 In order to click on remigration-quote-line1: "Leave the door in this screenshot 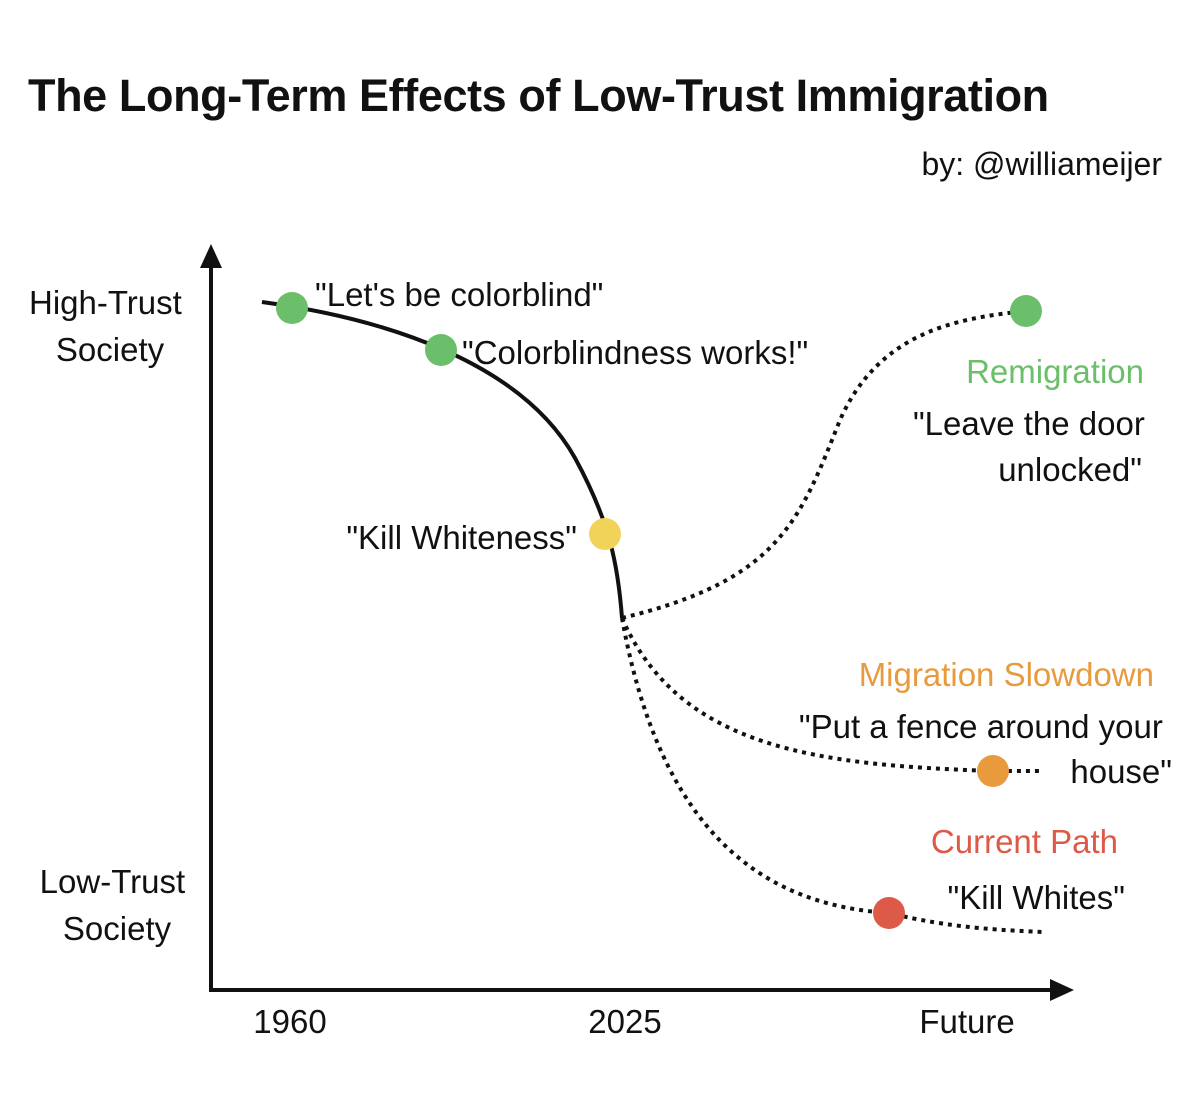, I will do `click(1029, 423)`.